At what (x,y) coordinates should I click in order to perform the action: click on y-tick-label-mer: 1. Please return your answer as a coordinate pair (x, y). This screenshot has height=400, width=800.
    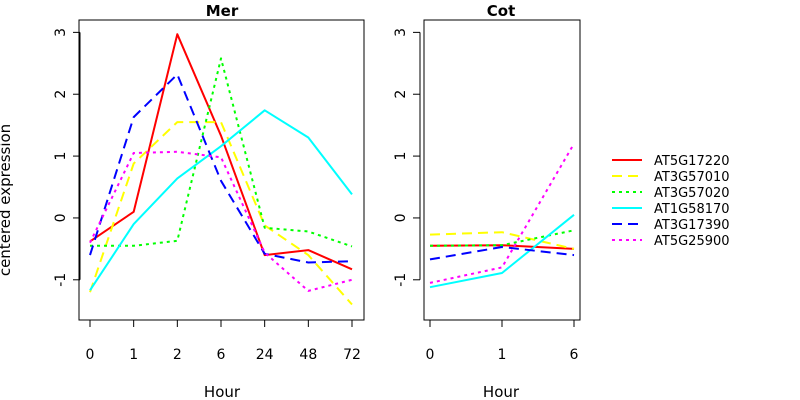
    Looking at the image, I should click on (61, 156).